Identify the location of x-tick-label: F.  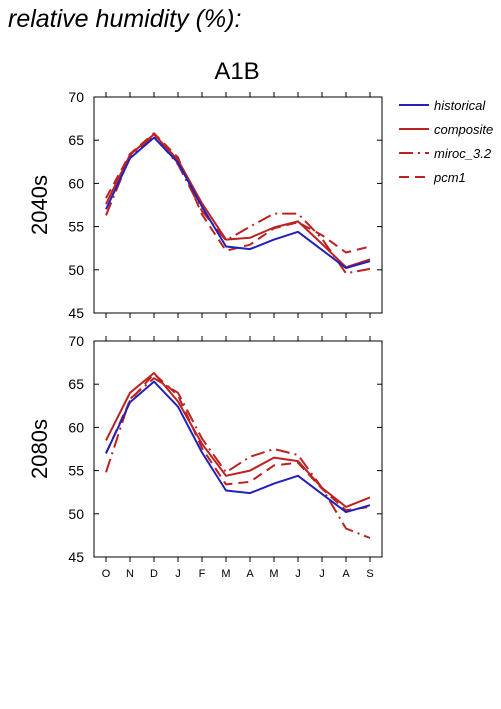
(202, 574).